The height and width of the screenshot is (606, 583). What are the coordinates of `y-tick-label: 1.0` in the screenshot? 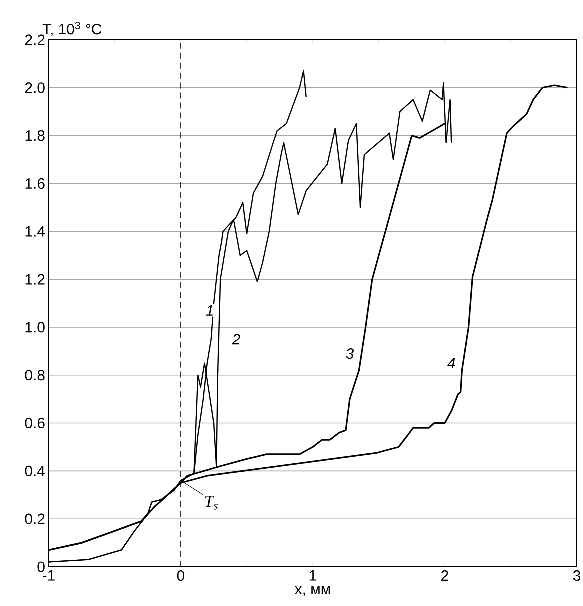 It's located at (35, 327).